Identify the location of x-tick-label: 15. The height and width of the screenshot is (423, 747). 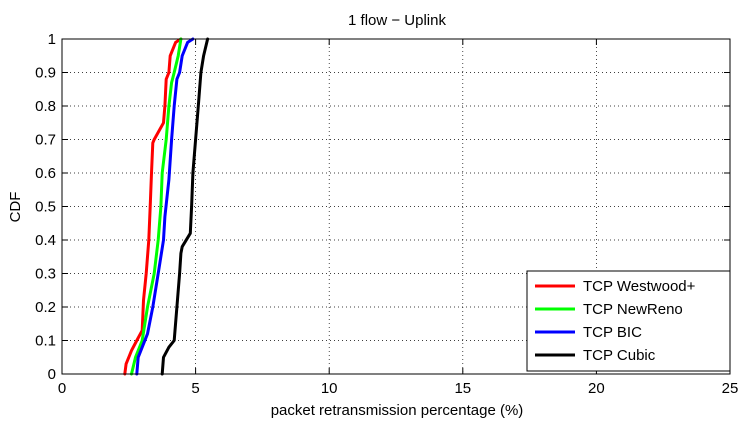
(462, 388).